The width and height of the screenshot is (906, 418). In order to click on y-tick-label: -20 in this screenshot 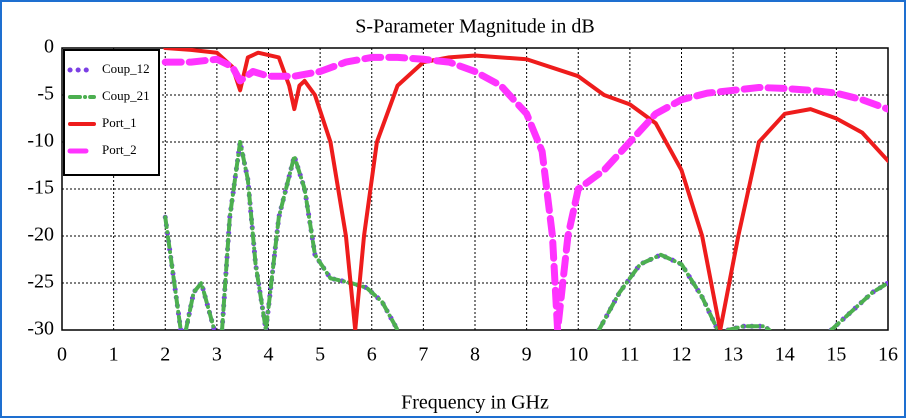, I will do `click(40, 235)`.